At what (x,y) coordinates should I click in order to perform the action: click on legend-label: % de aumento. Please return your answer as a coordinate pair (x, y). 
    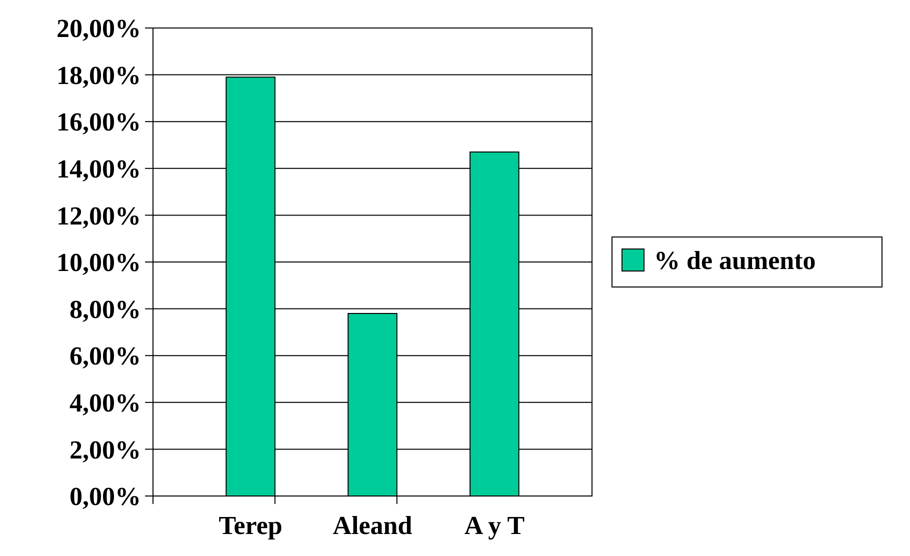
    Looking at the image, I should click on (735, 261).